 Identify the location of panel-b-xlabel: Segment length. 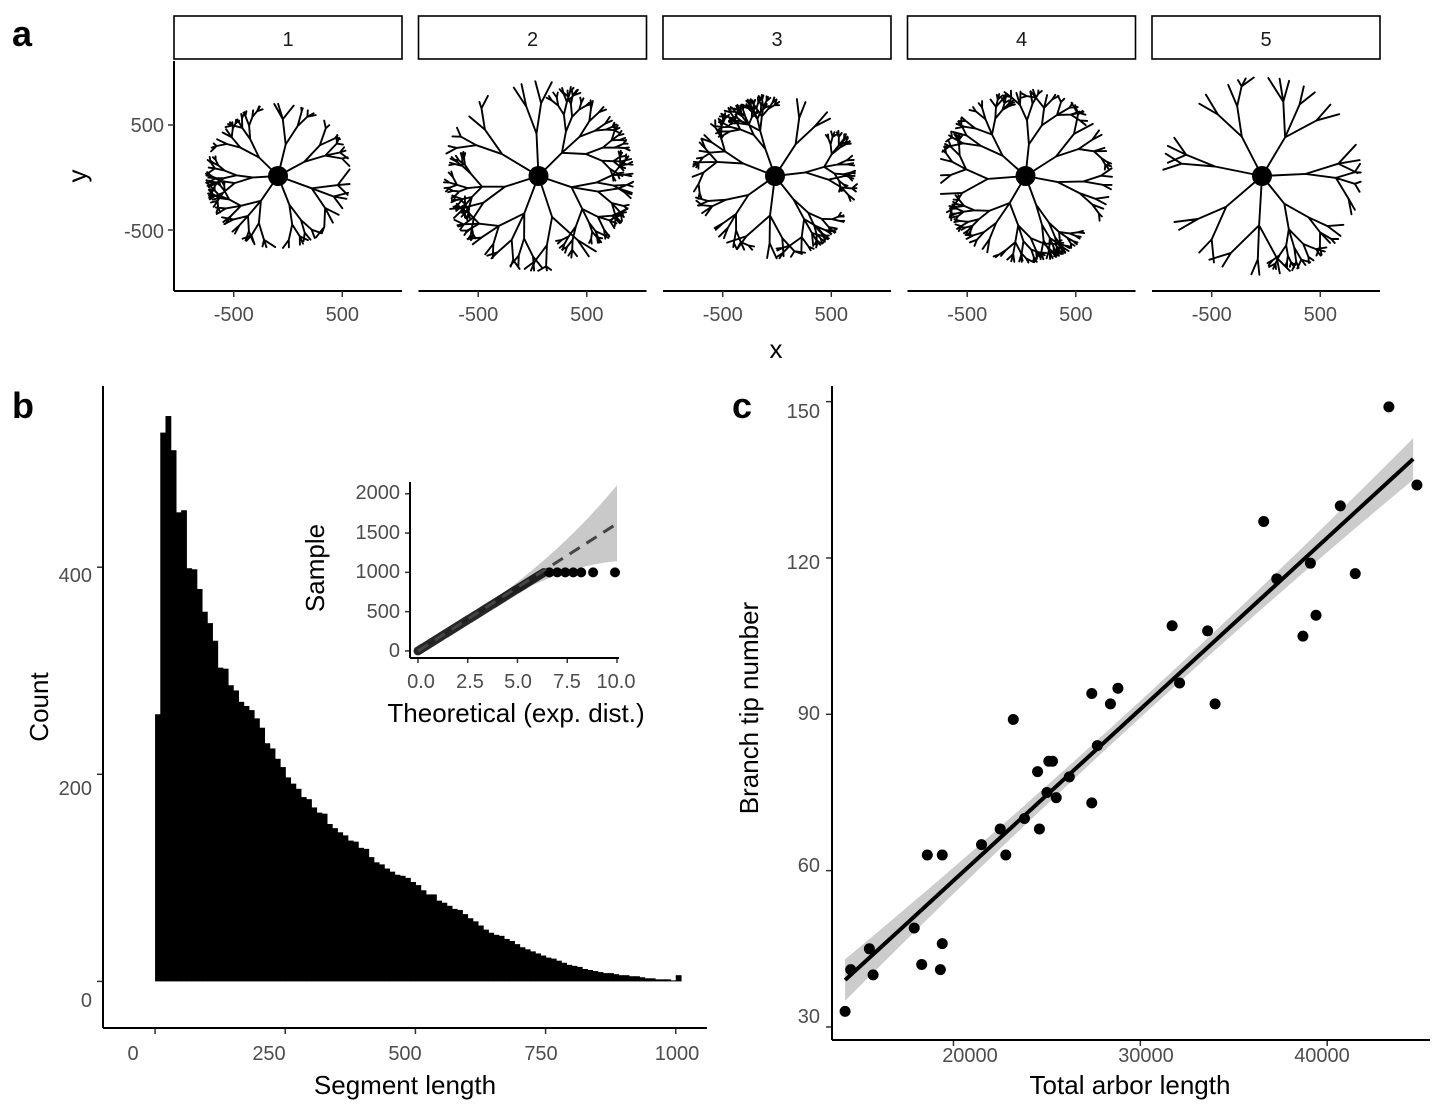
(405, 1085).